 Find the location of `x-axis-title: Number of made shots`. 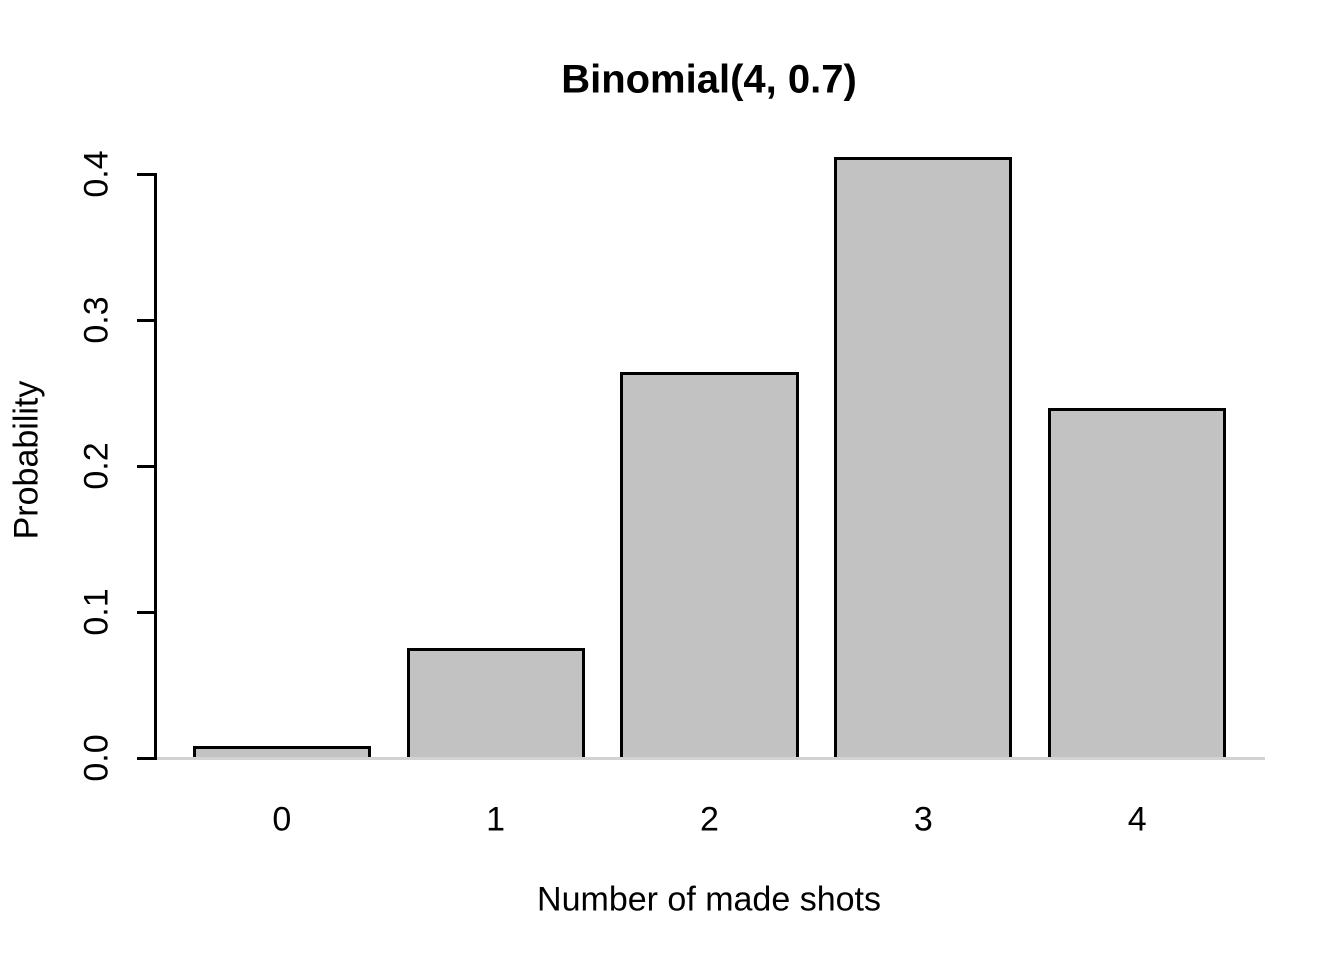

x-axis-title: Number of made shots is located at coordinates (709, 899).